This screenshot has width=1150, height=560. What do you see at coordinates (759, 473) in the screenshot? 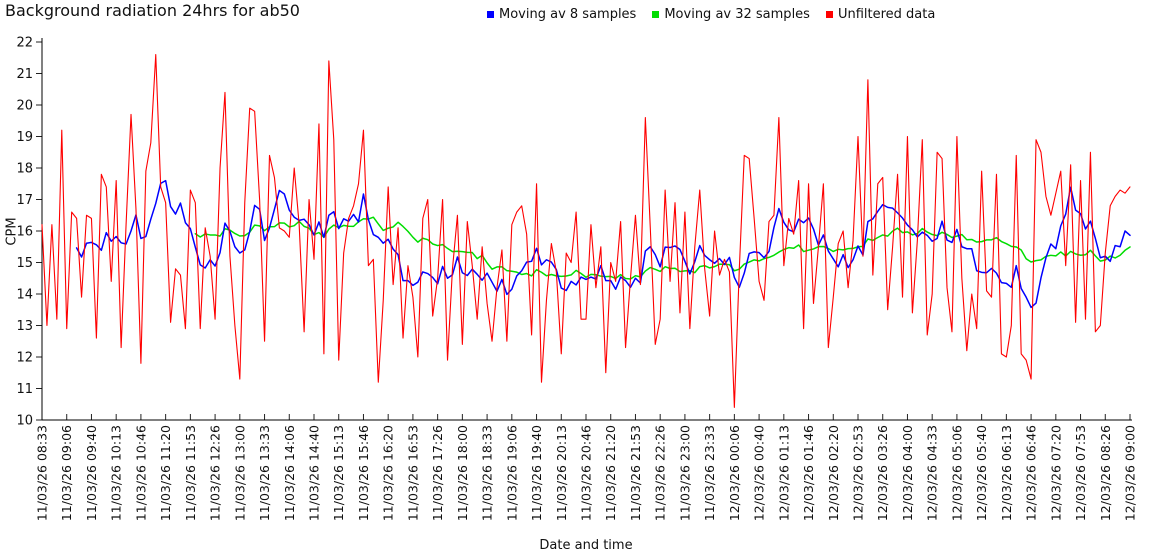
I see `x-tick-label: 12/03/26 00:40` at bounding box center [759, 473].